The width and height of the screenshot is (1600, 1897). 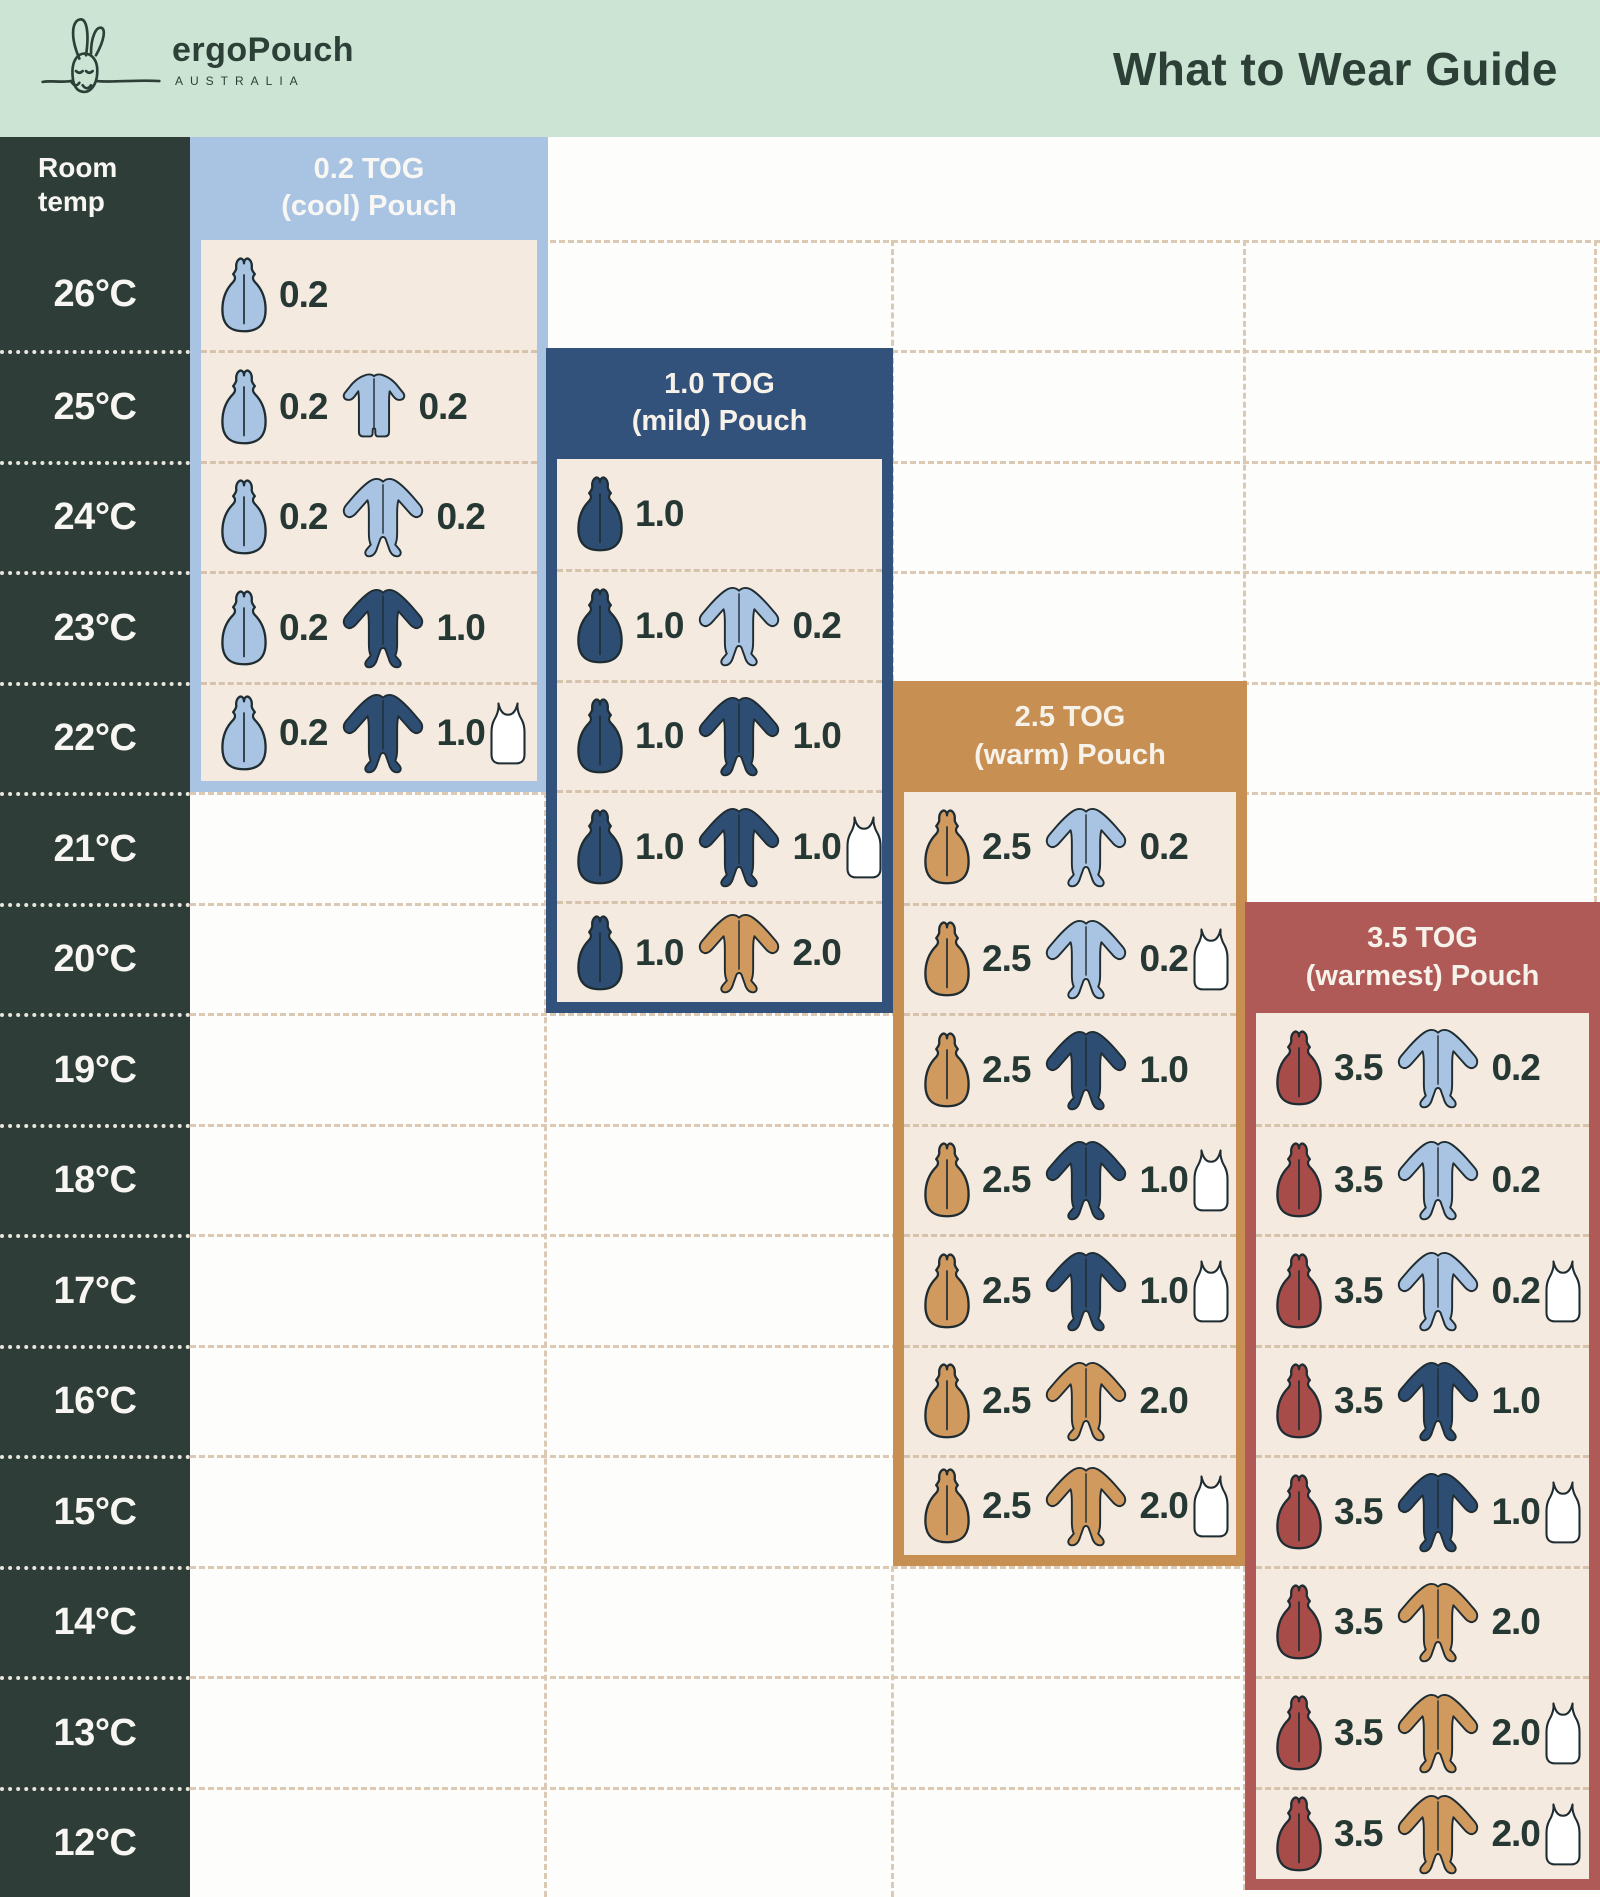 I want to click on room-temp-label: 22°C, so click(x=95, y=738).